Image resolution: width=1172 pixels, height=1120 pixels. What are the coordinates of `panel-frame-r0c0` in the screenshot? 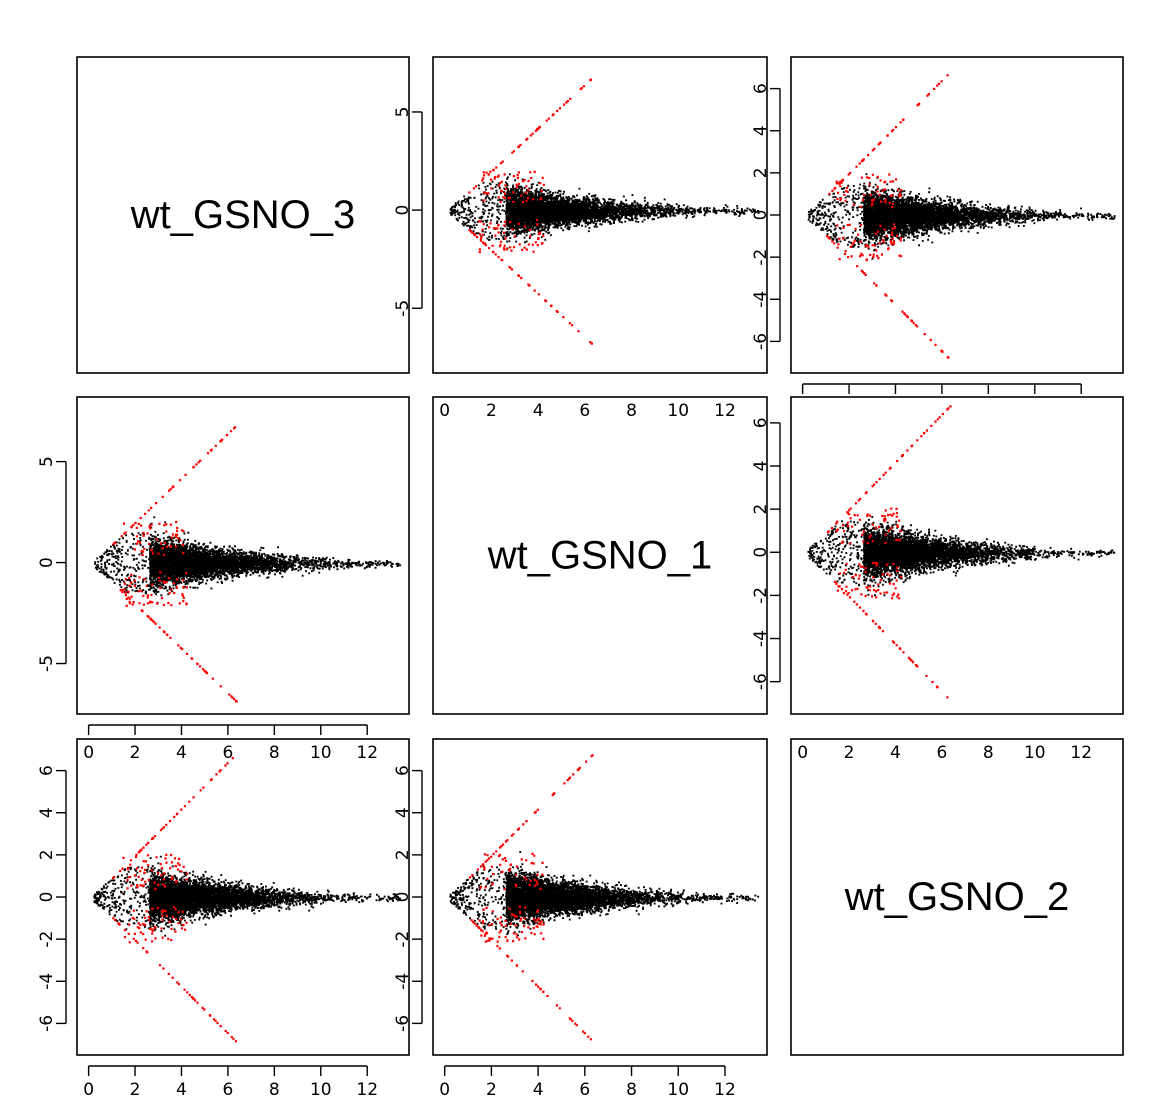 It's located at (243, 215).